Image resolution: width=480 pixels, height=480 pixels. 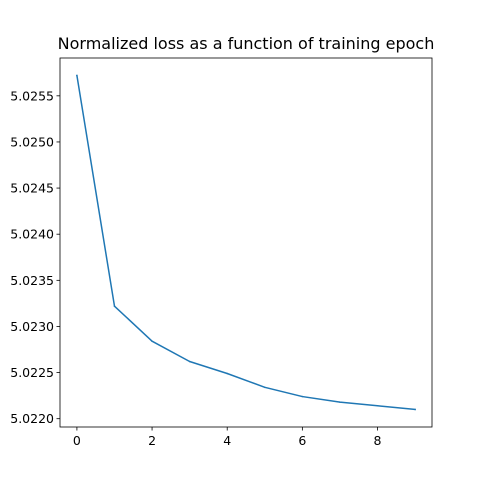 What do you see at coordinates (32, 234) in the screenshot?
I see `y-tick-label: 5.0240` at bounding box center [32, 234].